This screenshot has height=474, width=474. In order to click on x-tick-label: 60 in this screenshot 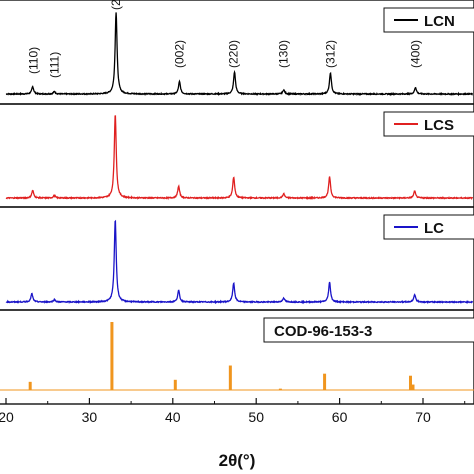, I will do `click(340, 417)`.